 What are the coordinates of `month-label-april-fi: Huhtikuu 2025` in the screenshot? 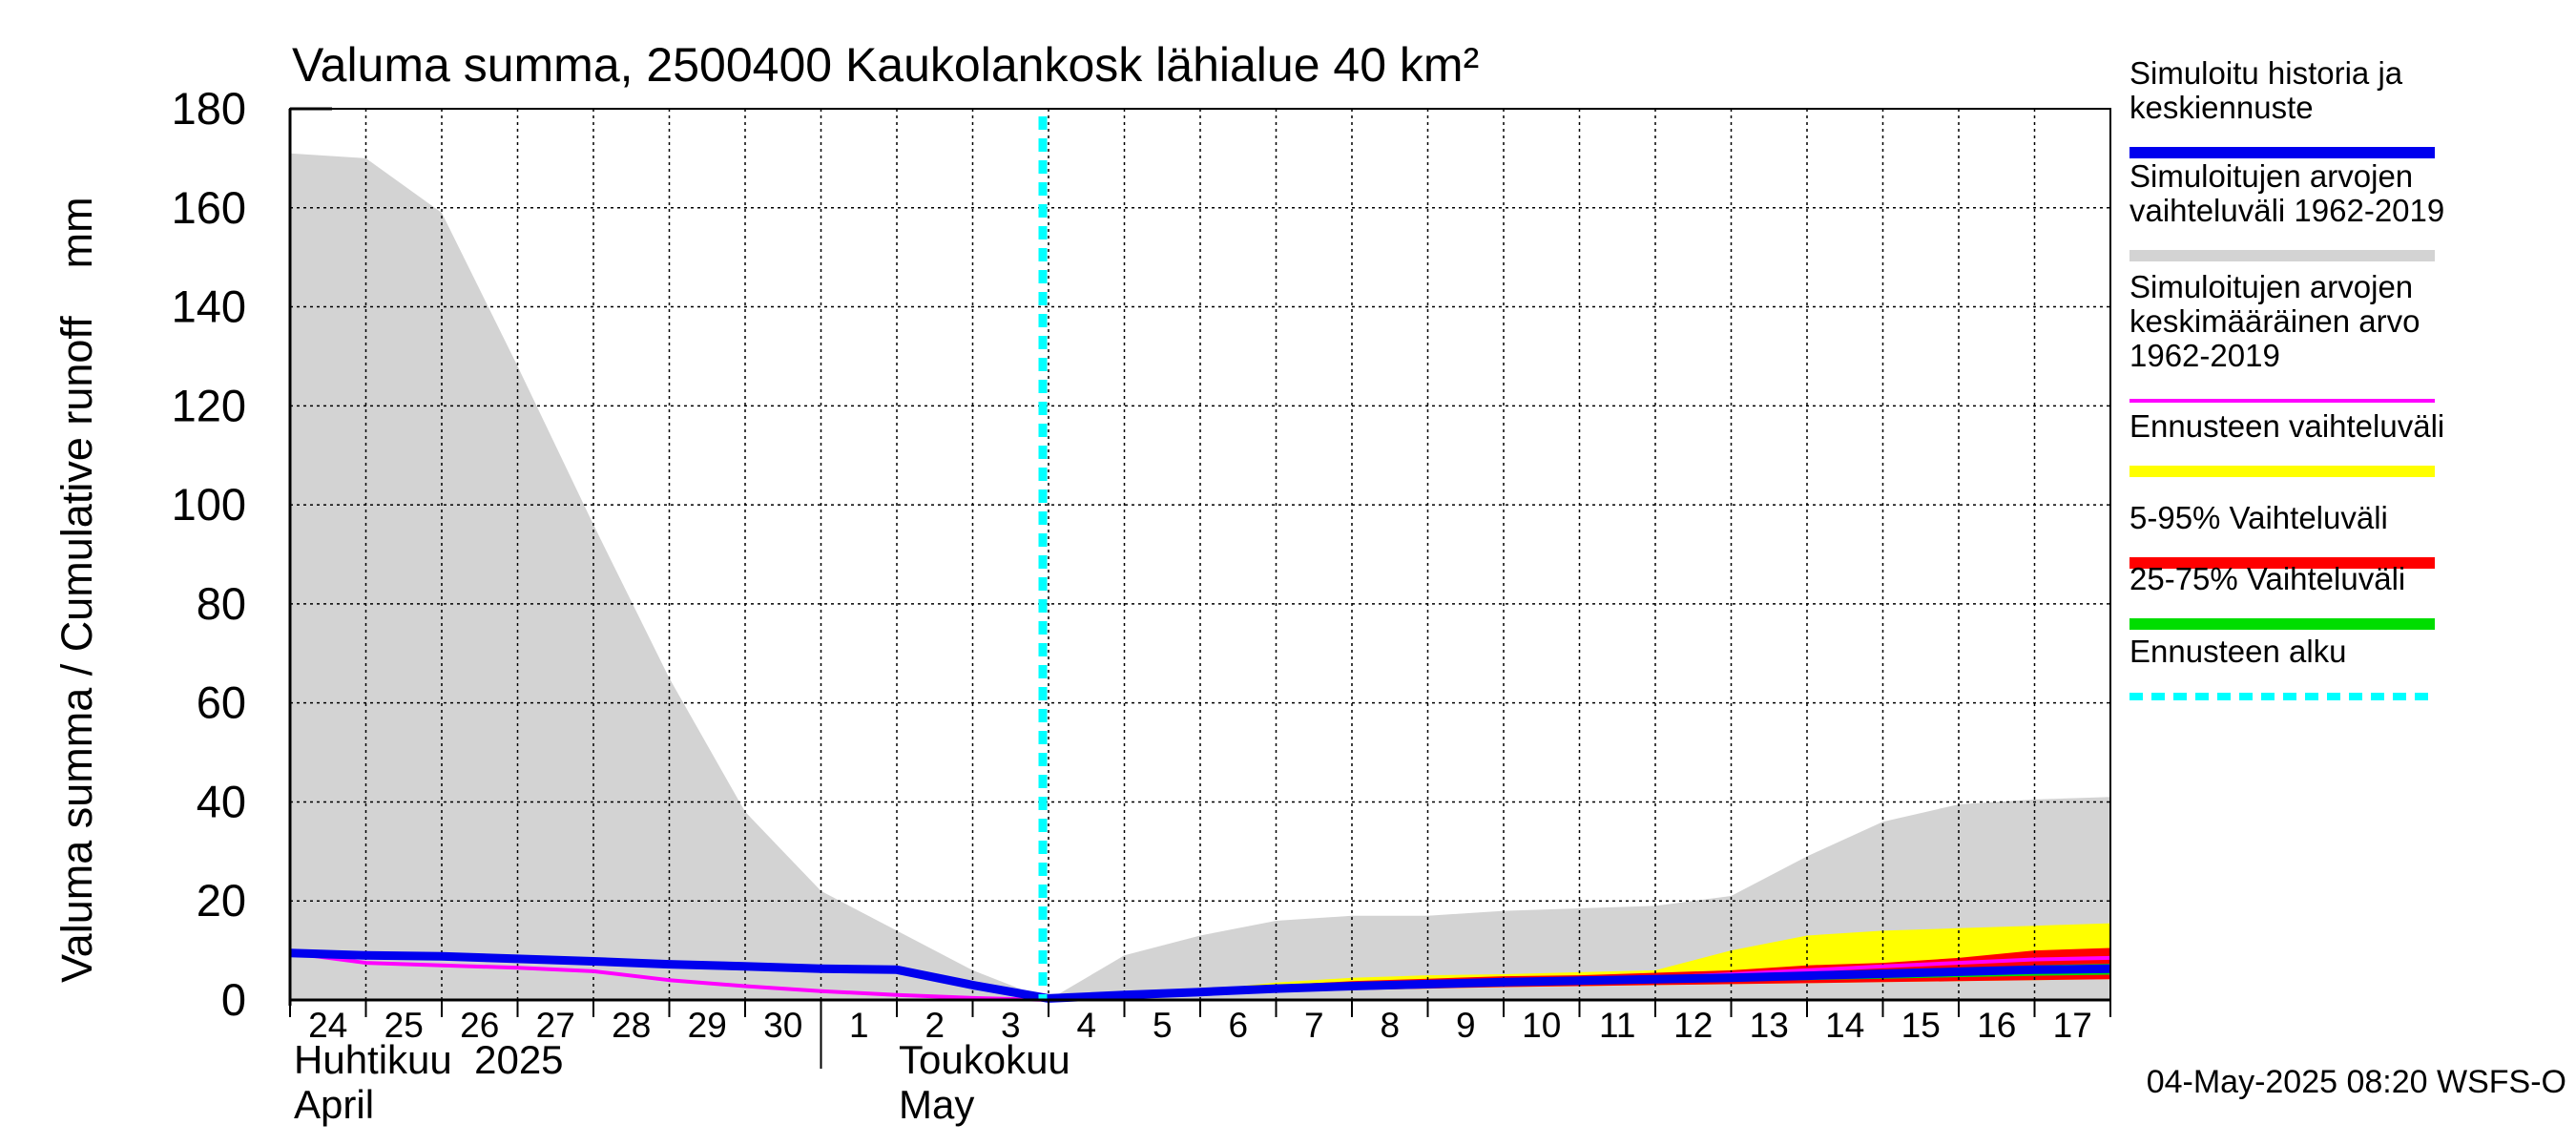 It's located at (429, 1060).